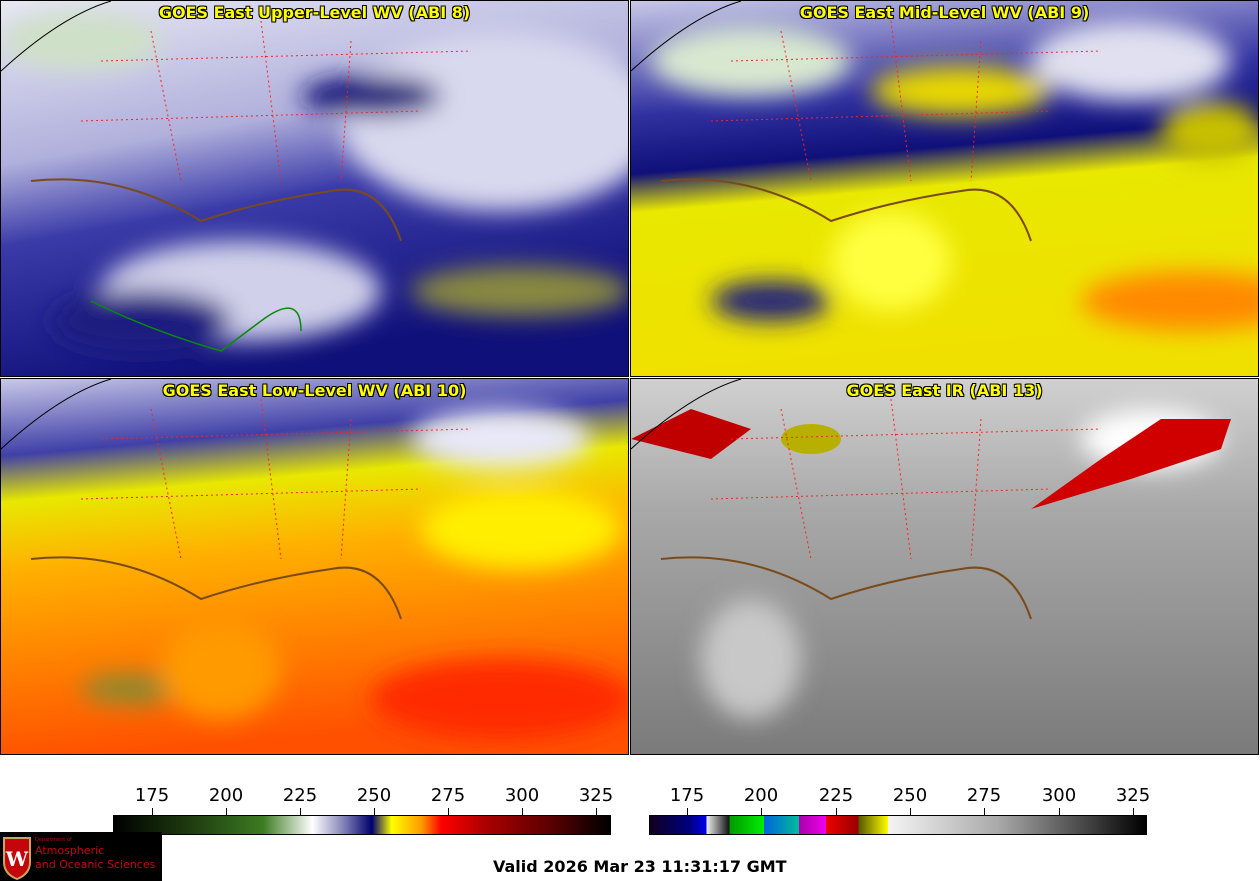 This screenshot has height=881, width=1260. What do you see at coordinates (314, 12) in the screenshot?
I see `panel-title: GOES East Upper-Level WV (ABI 8)` at bounding box center [314, 12].